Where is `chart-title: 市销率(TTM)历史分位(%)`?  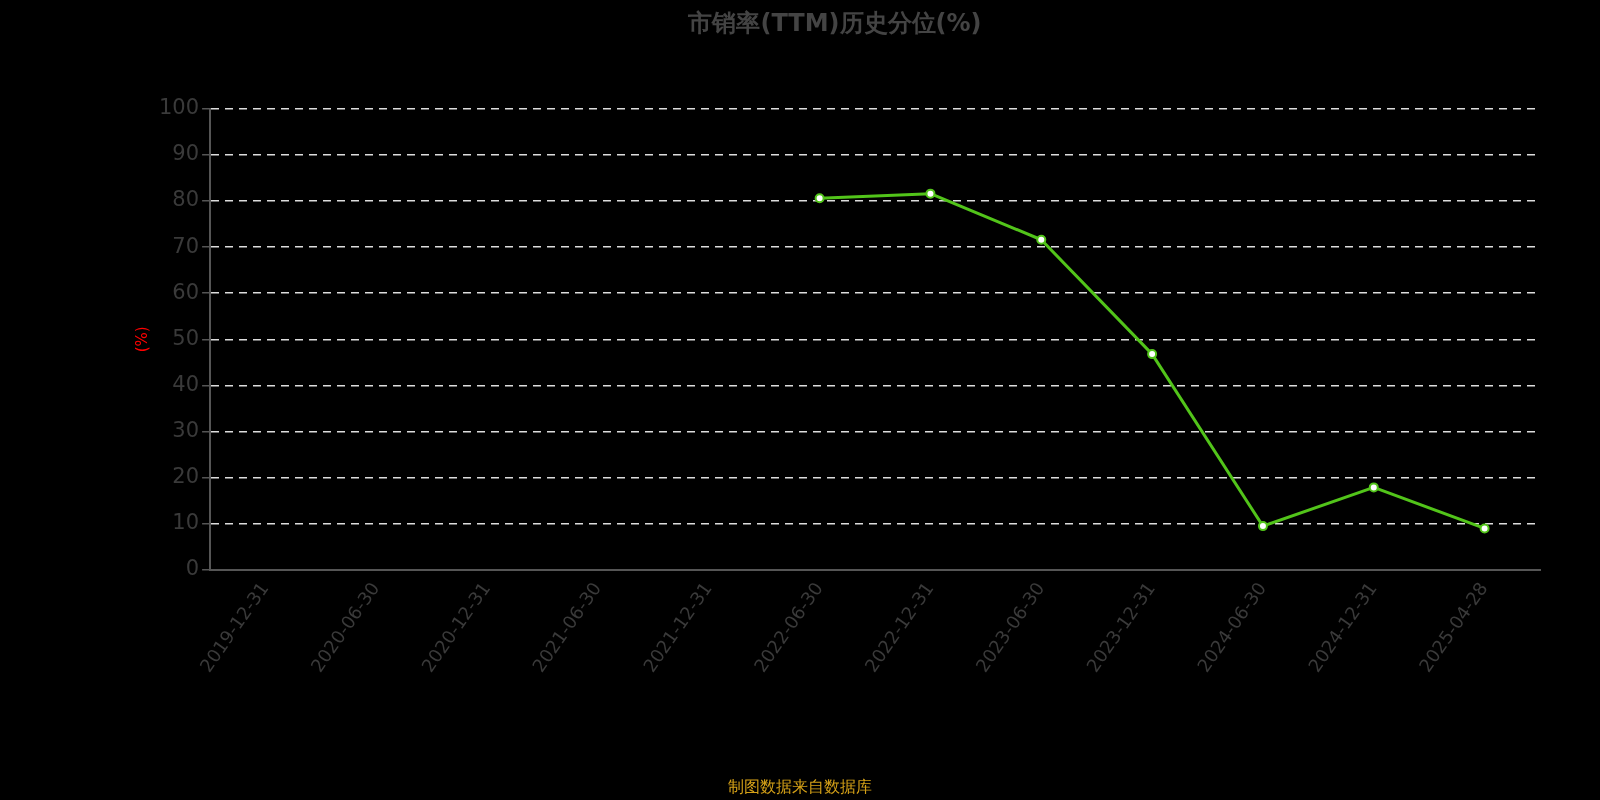
chart-title: 市销率(TTM)历史分位(%) is located at coordinates (834, 22).